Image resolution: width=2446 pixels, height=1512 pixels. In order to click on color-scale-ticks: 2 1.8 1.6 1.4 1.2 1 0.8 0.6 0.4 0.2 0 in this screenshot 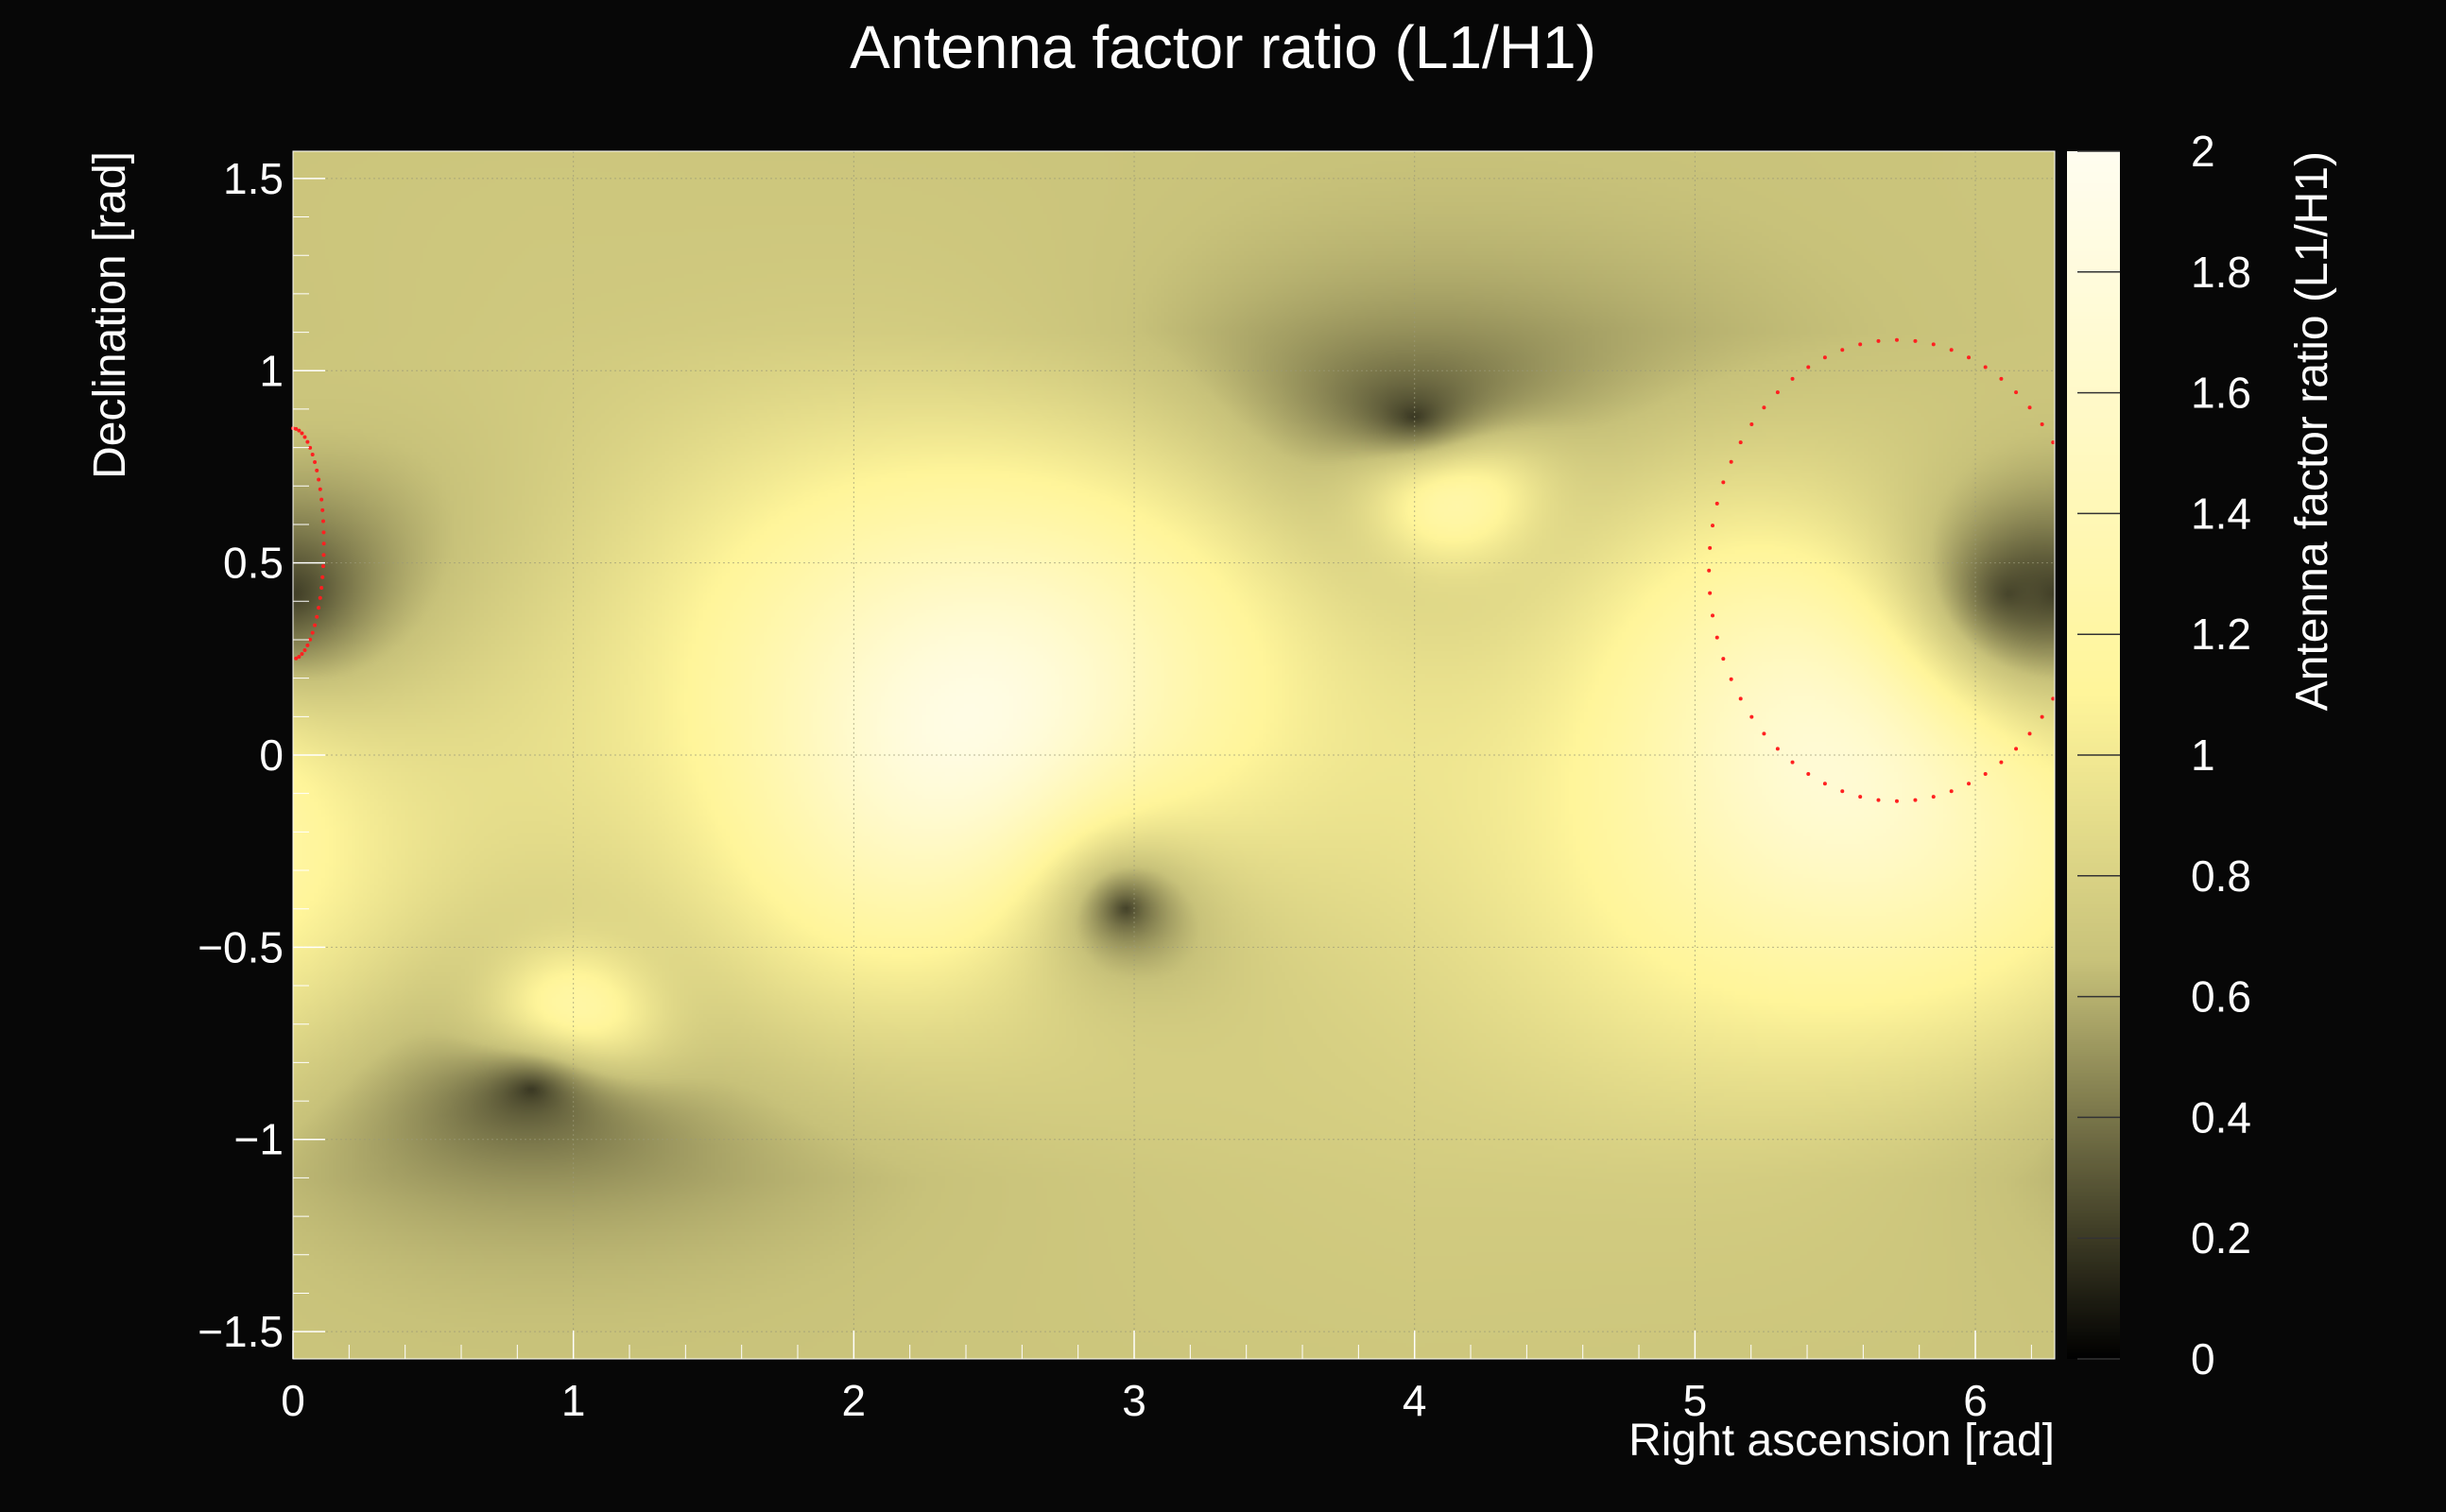, I will do `click(2164, 755)`.